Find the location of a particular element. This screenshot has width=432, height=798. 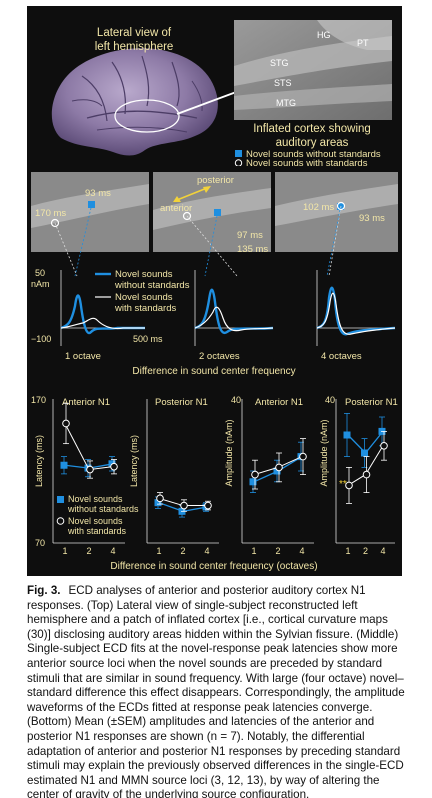

inflated-caption-2: auditory areas is located at coordinates (312, 143).